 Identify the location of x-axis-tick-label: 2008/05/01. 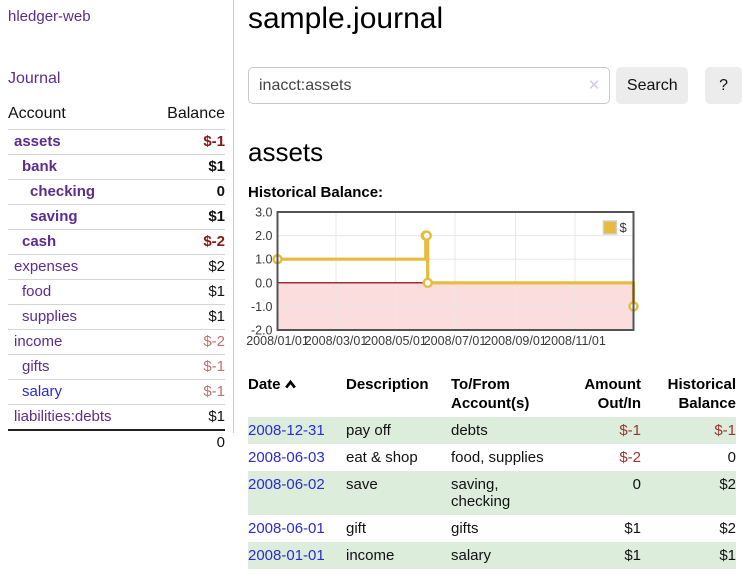
(395, 341).